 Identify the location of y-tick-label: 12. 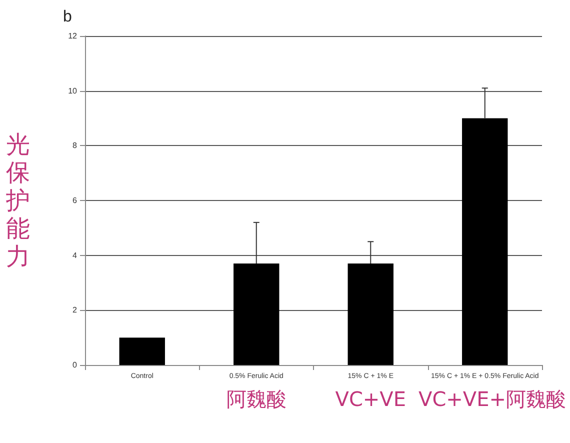
(73, 36).